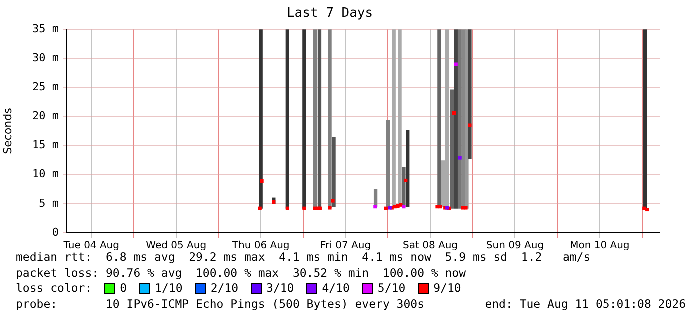 The image size is (697, 315). What do you see at coordinates (304, 258) in the screenshot?
I see `text: median rtt: 6.8 ms avg 29.2 ms max 4.1 ms min 4.1 ms now 5.9 ms sd 1.2 am/s` at bounding box center [304, 258].